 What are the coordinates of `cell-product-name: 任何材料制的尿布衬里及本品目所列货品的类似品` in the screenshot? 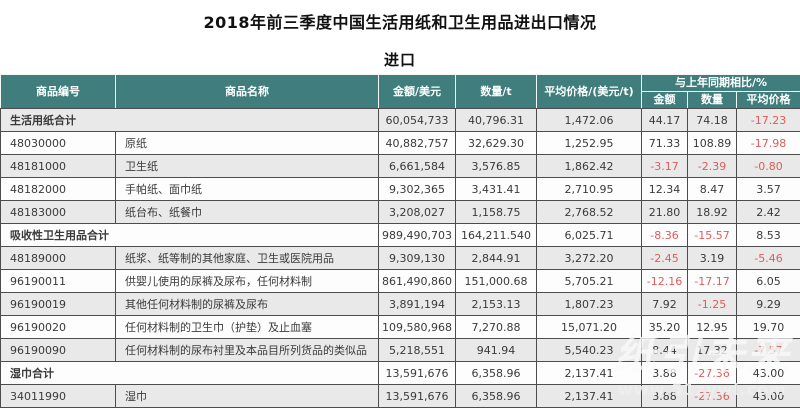 It's located at (247, 350).